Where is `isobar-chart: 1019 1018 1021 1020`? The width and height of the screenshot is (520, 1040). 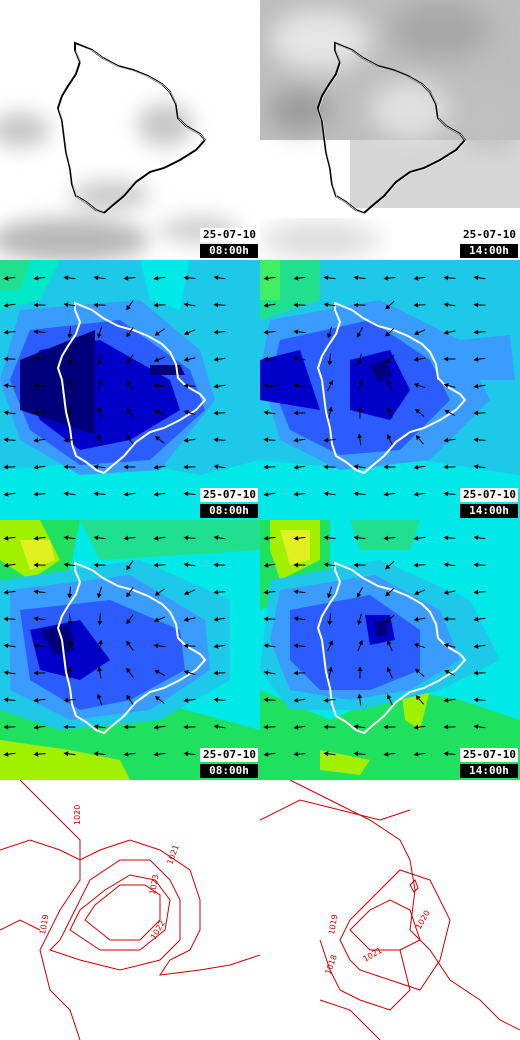 isobar-chart: 1019 1018 1021 1020 is located at coordinates (390, 910).